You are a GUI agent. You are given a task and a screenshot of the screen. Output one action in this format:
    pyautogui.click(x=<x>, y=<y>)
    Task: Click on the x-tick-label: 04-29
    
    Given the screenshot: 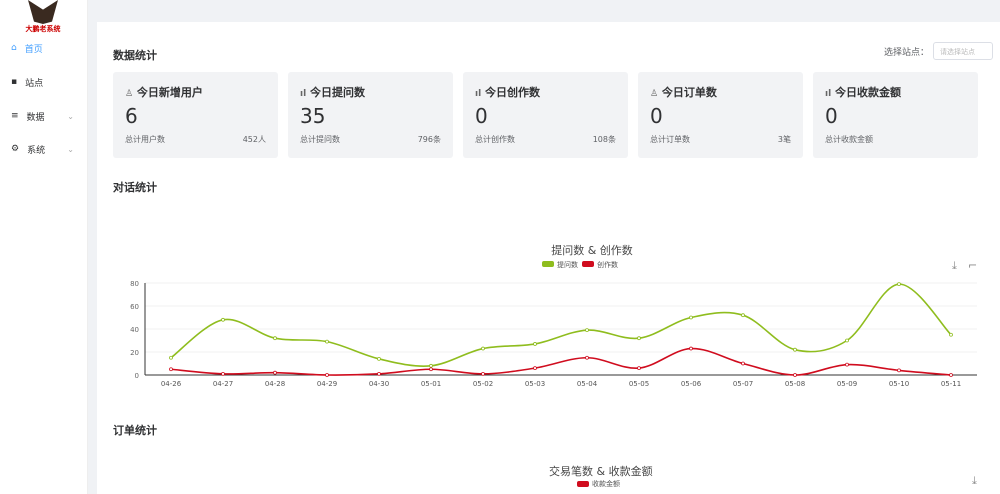 What is the action you would take?
    pyautogui.click(x=327, y=384)
    